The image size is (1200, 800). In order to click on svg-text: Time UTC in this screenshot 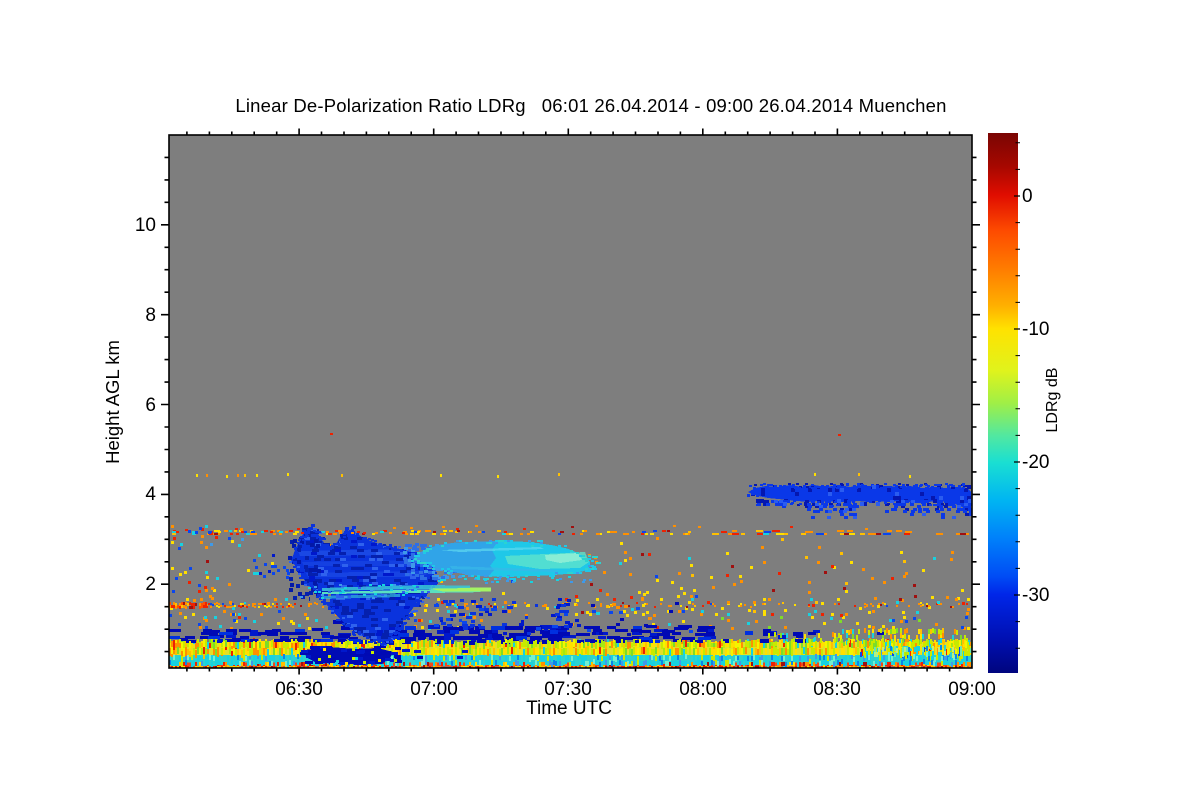, I will do `click(569, 708)`.